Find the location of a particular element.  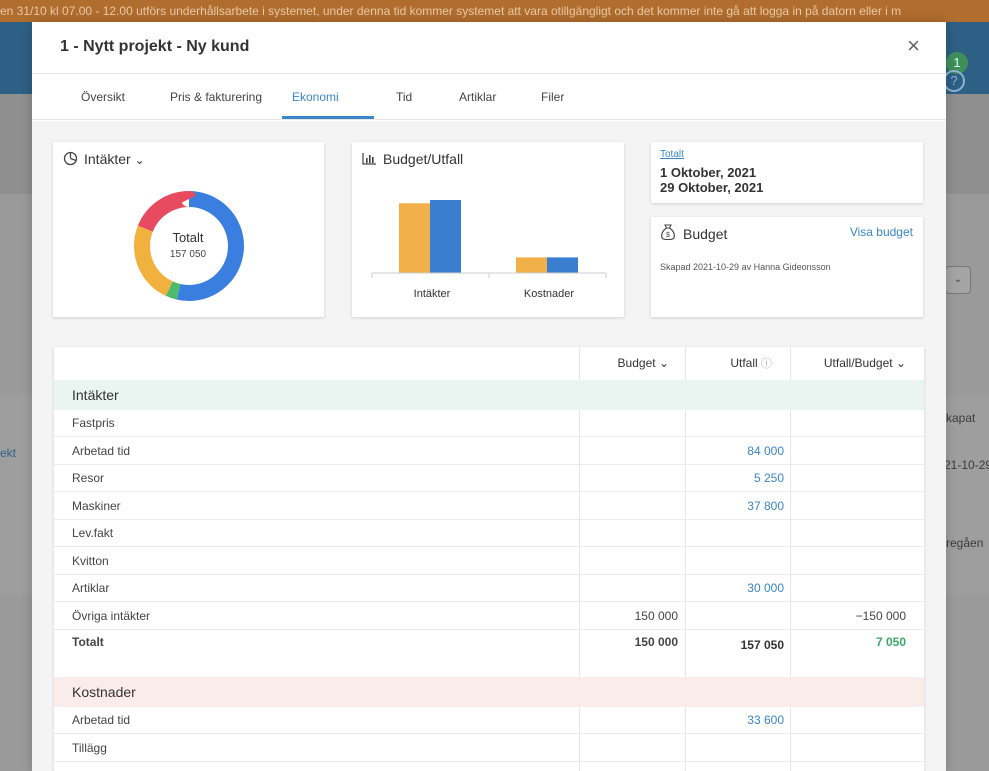

budget-created-text: Skapad 2021-10-29 av Hanna Gideonsson is located at coordinates (745, 267).